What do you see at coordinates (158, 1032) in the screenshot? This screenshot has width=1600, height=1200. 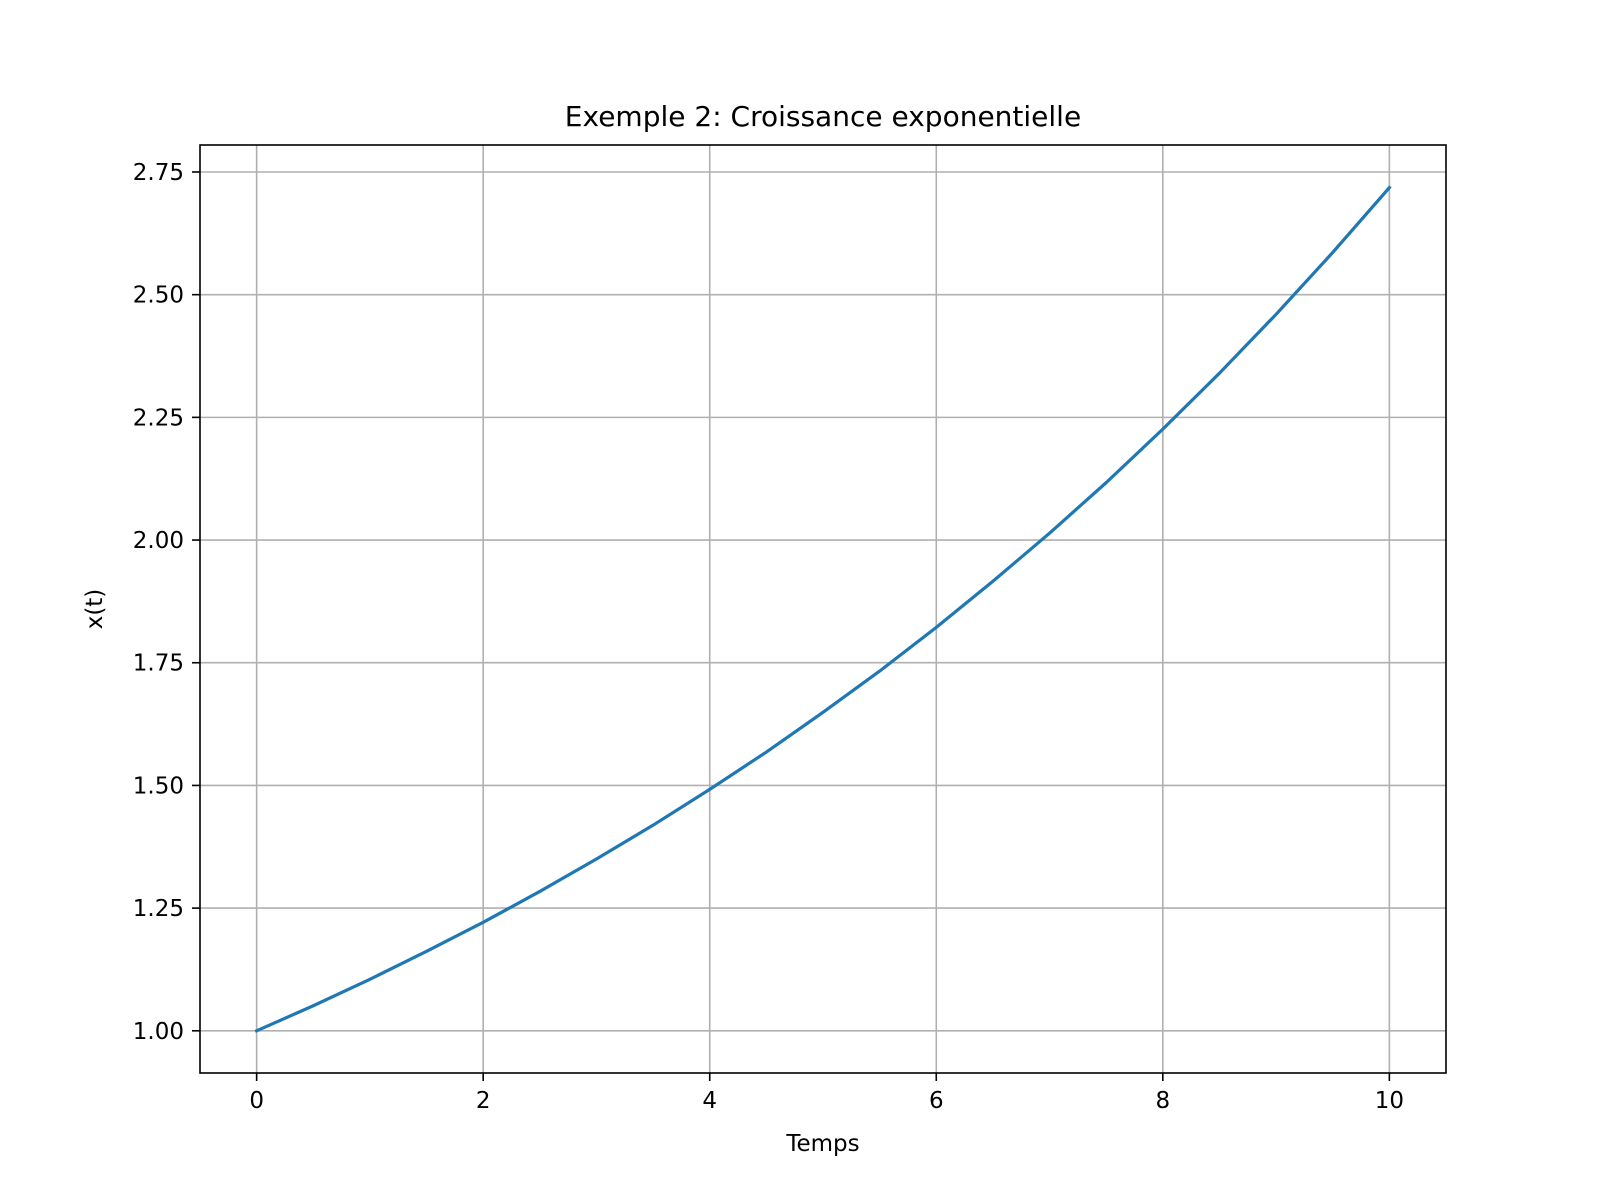 I see `y-tick-label: 1.00` at bounding box center [158, 1032].